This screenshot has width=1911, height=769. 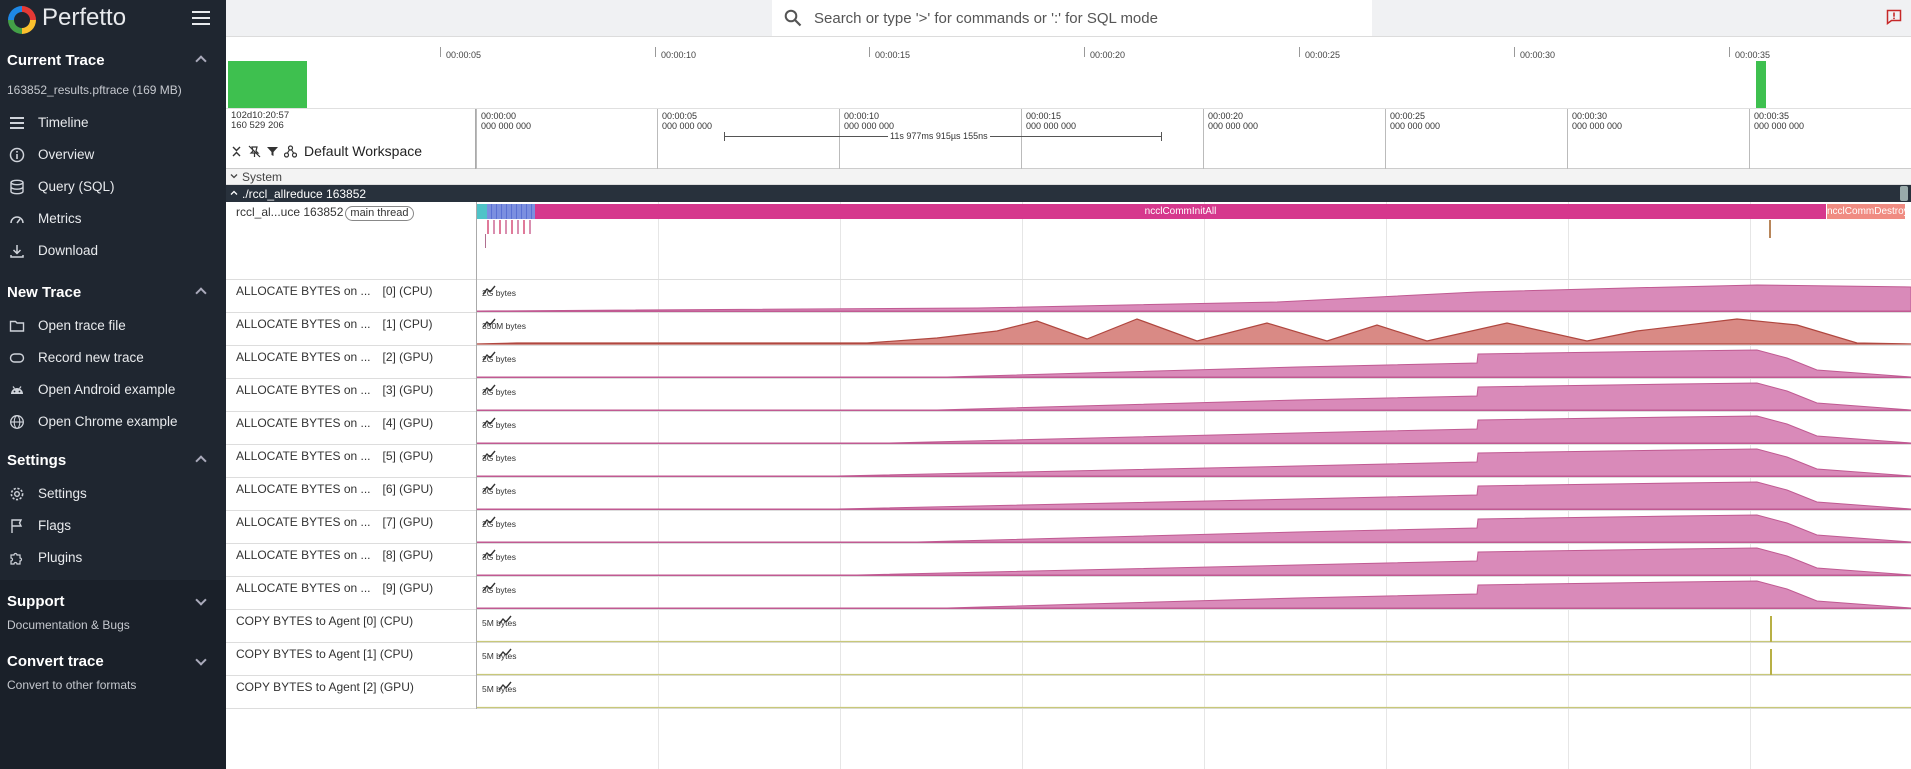 I want to click on android-icon, so click(x=17, y=390).